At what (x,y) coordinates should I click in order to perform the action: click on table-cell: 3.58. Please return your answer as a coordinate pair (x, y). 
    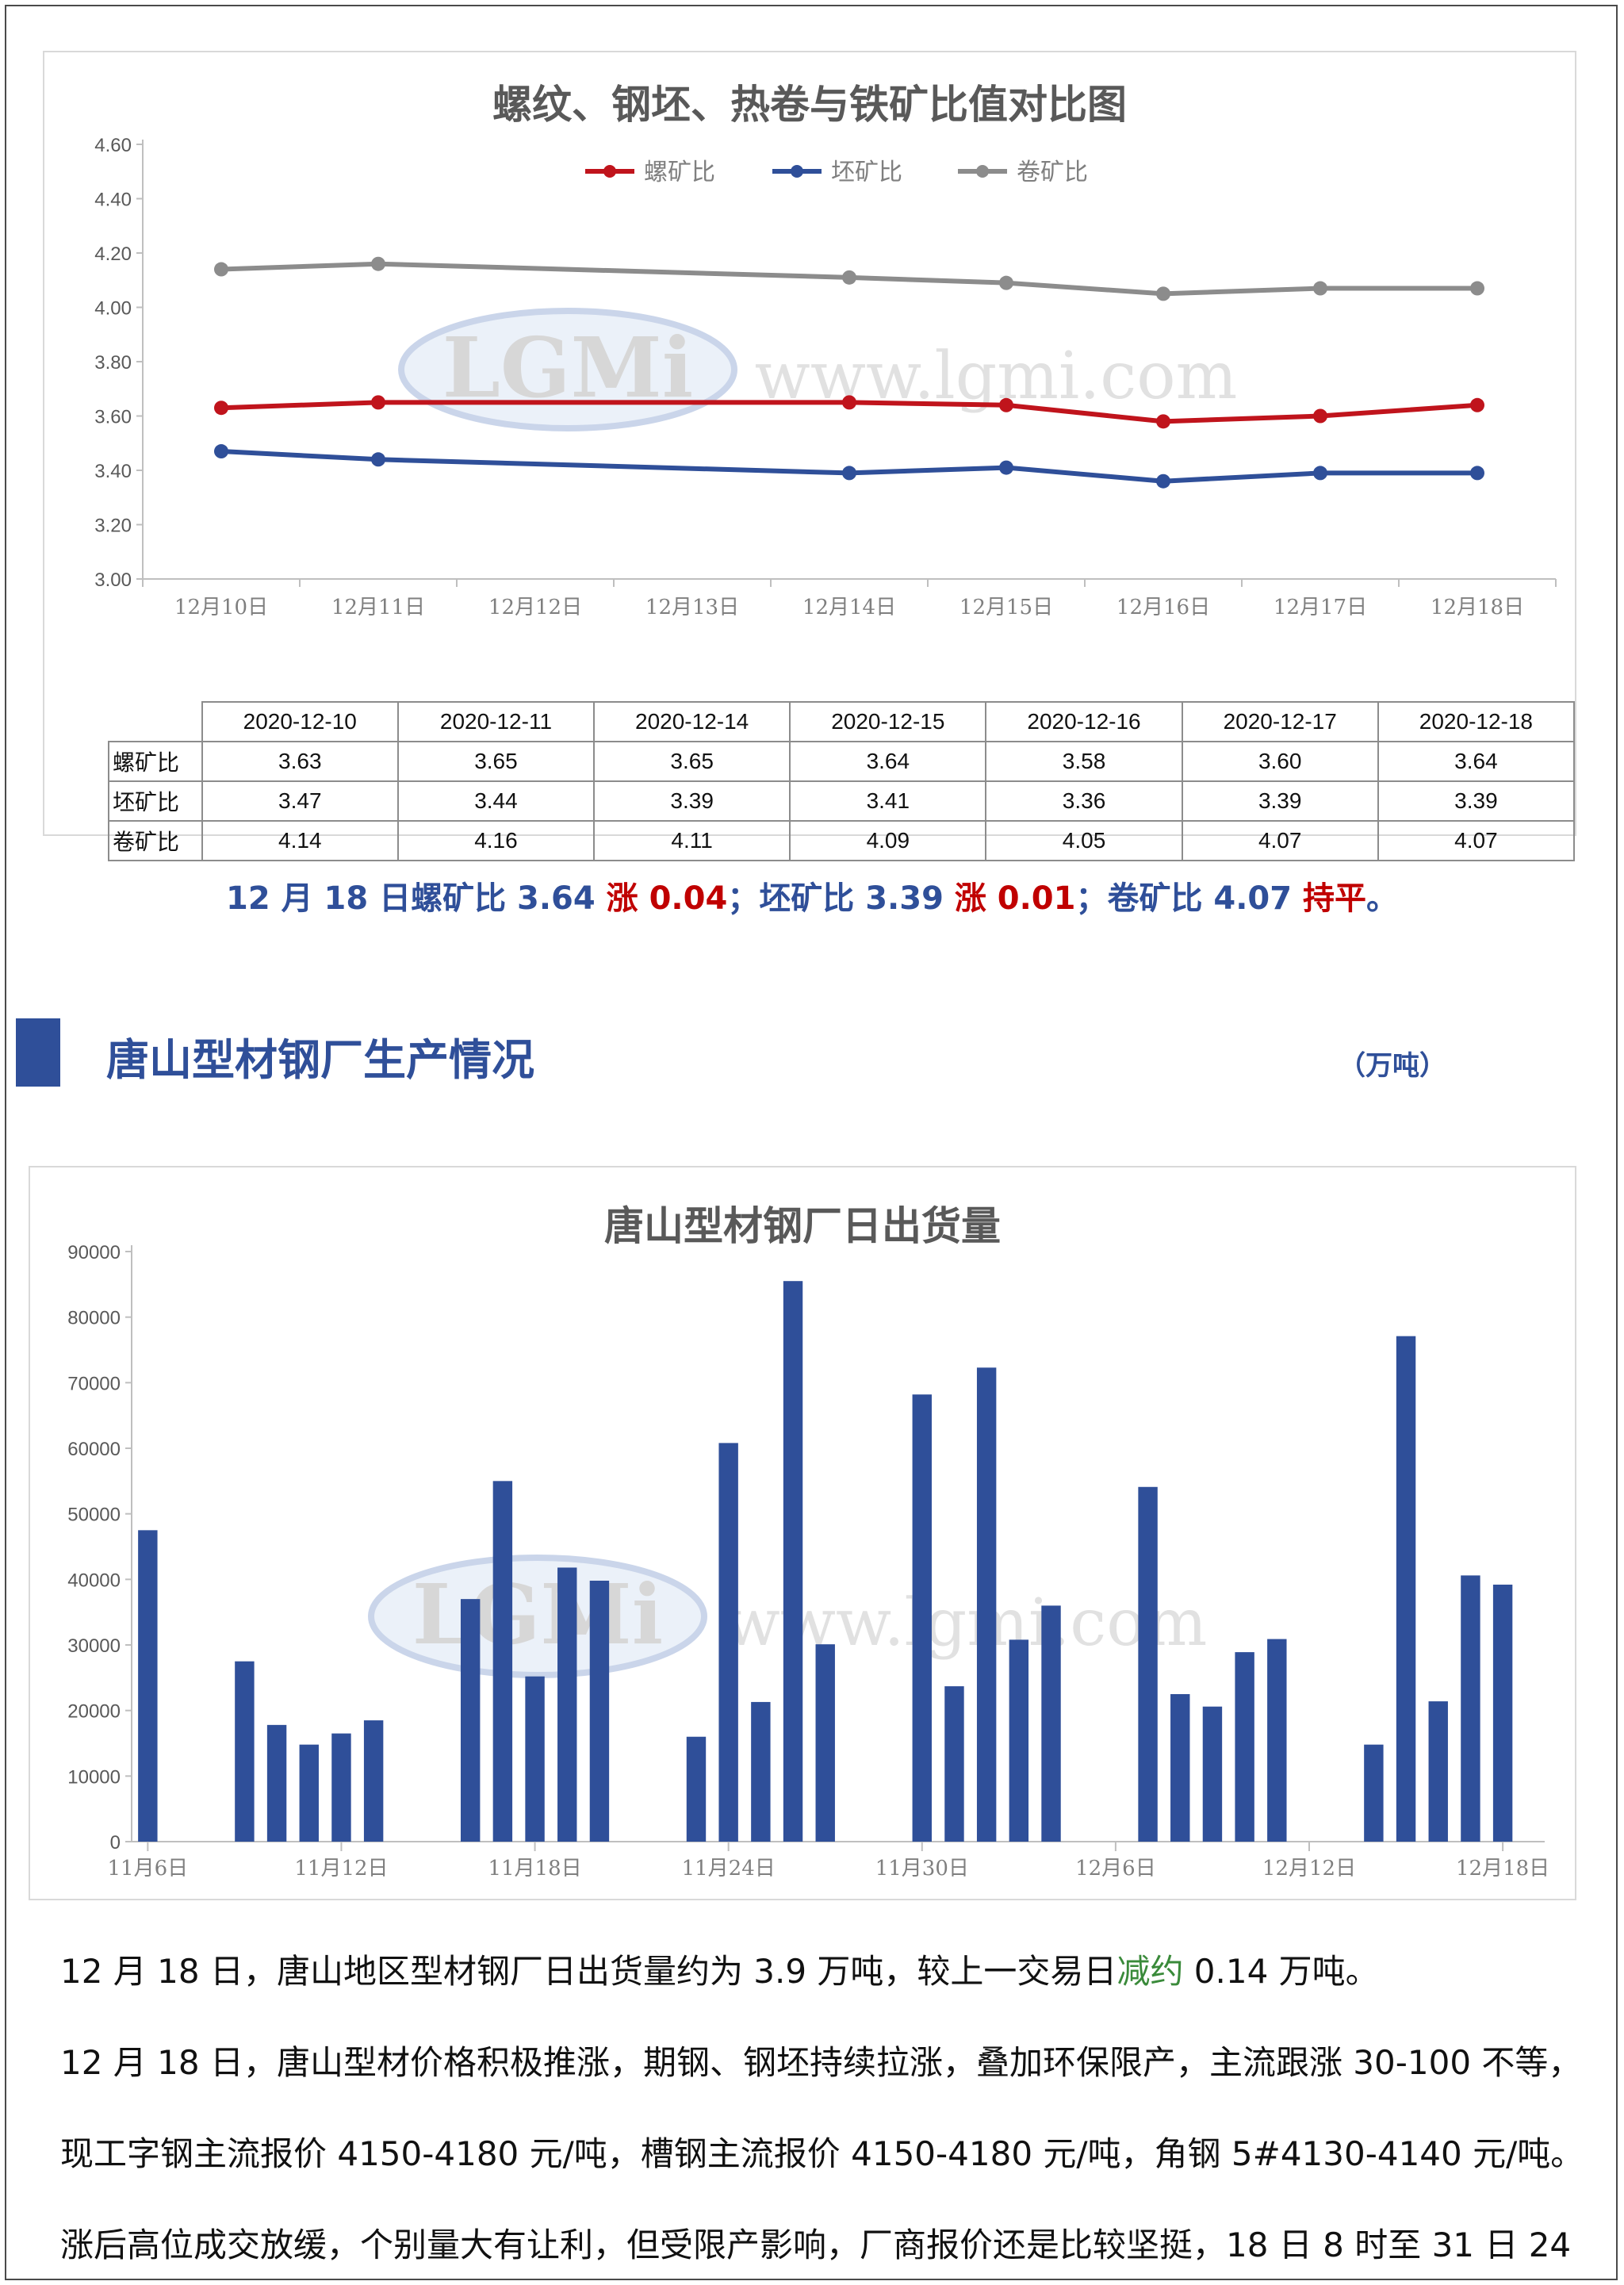
    Looking at the image, I should click on (1084, 762).